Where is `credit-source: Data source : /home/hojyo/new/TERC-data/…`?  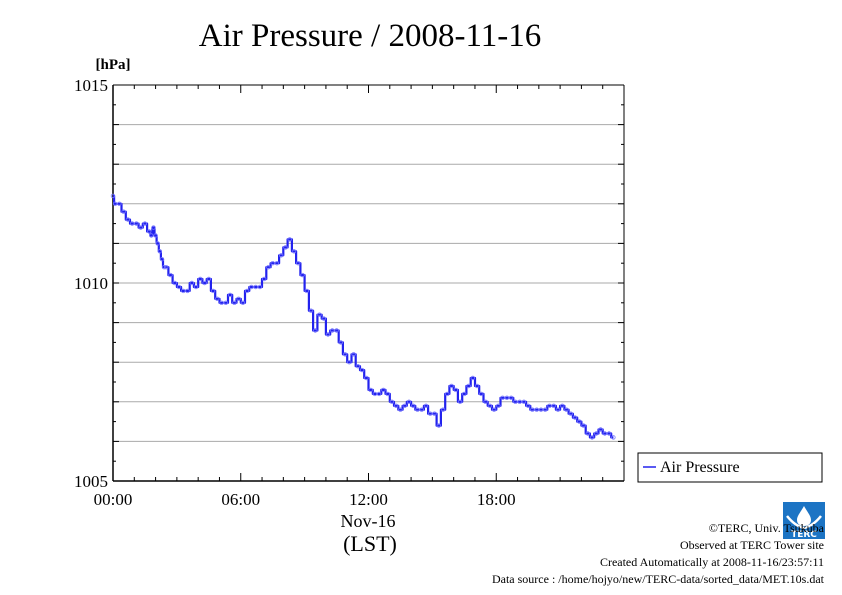 credit-source: Data source : /home/hojyo/new/TERC-data/… is located at coordinates (657, 579).